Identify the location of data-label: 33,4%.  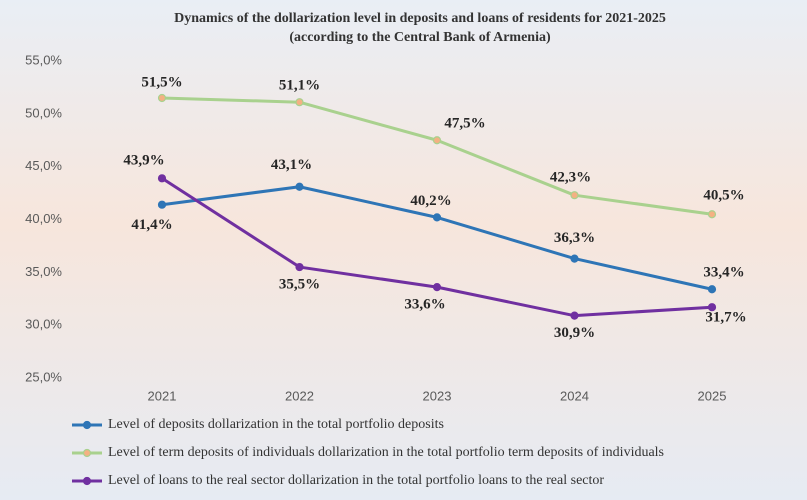
(723, 273).